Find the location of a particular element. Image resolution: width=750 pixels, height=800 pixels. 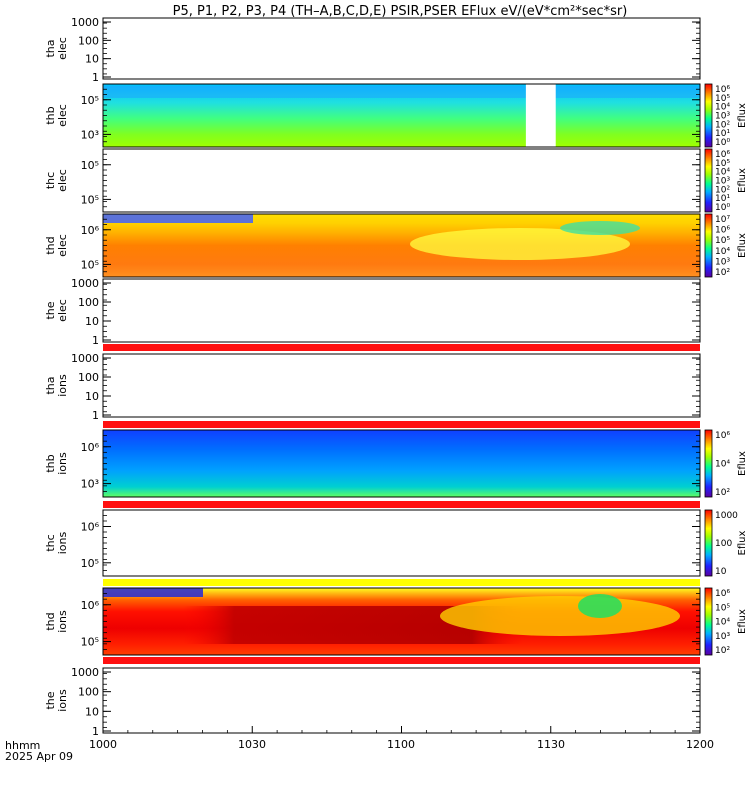

y-axis-label: thcelec is located at coordinates (56, 180).